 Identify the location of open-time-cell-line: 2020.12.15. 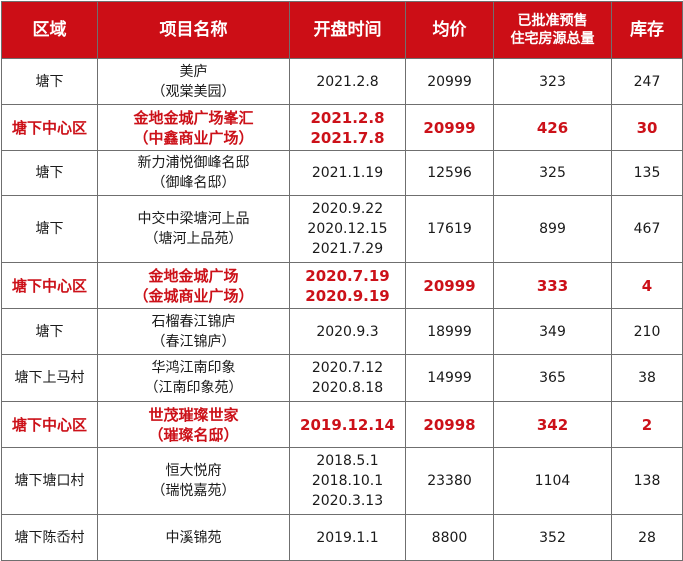
(347, 229).